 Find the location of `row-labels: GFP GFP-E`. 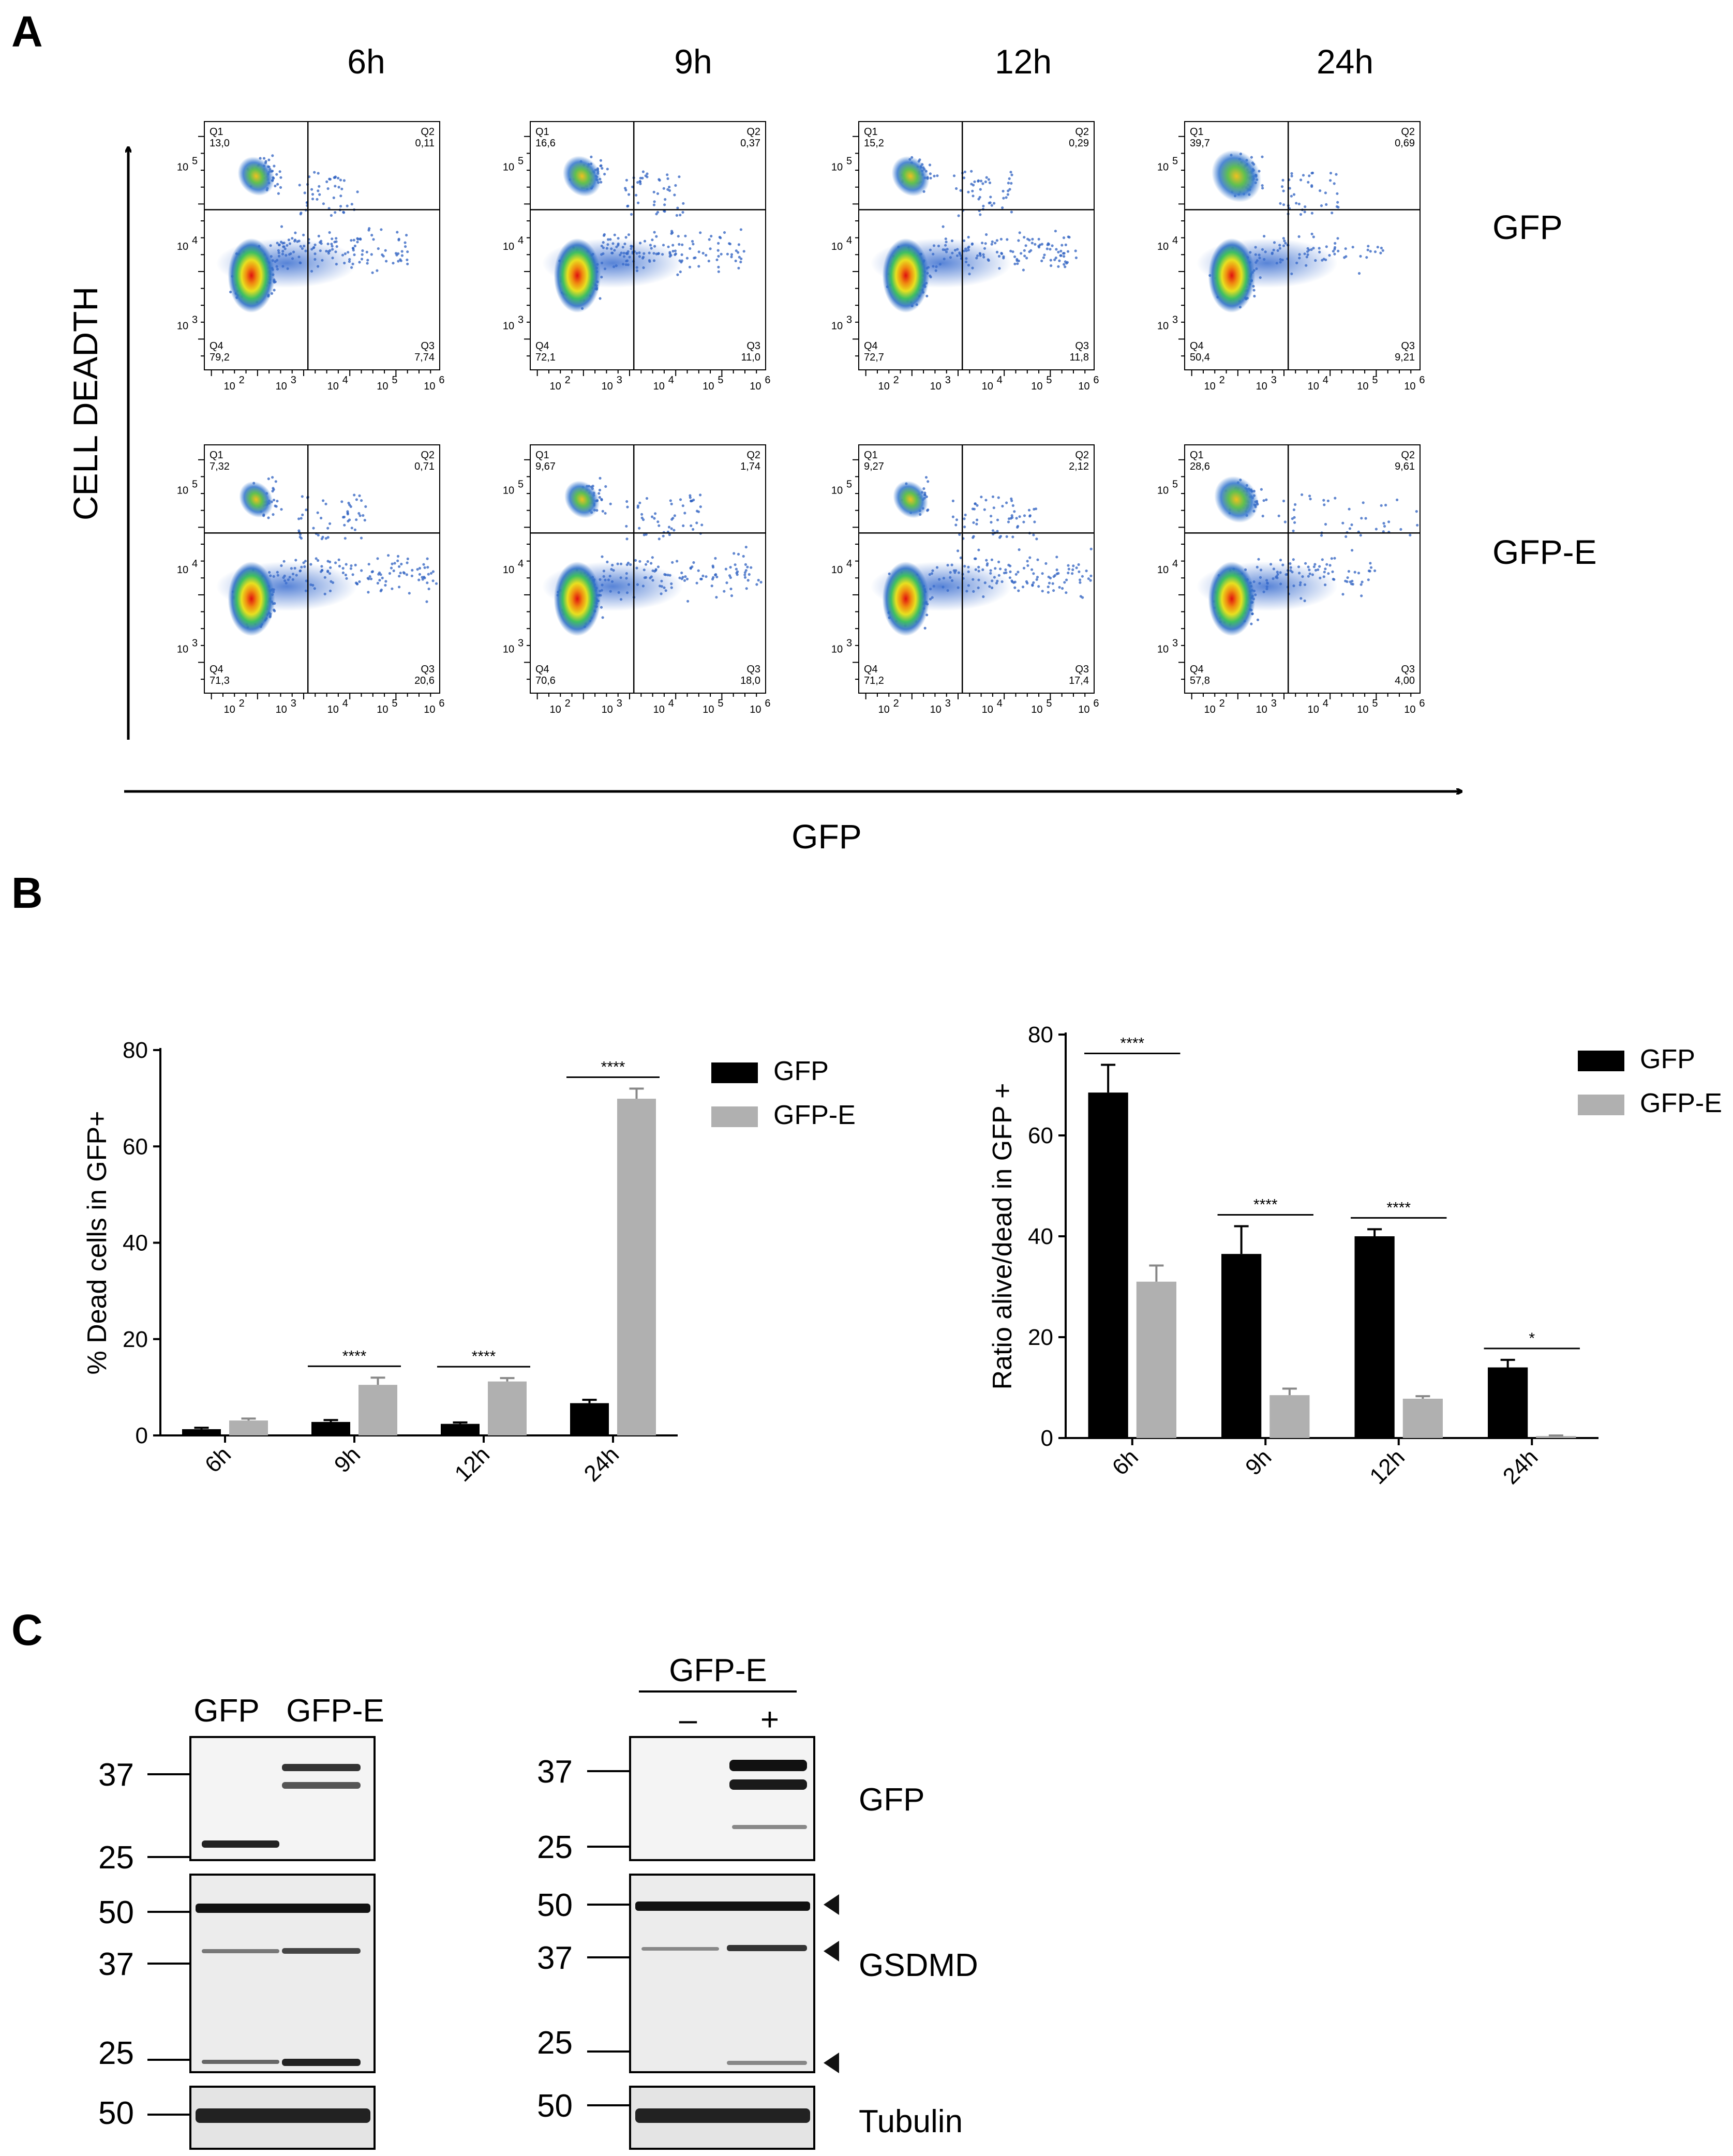

row-labels: GFP GFP-E is located at coordinates (1544, 390).